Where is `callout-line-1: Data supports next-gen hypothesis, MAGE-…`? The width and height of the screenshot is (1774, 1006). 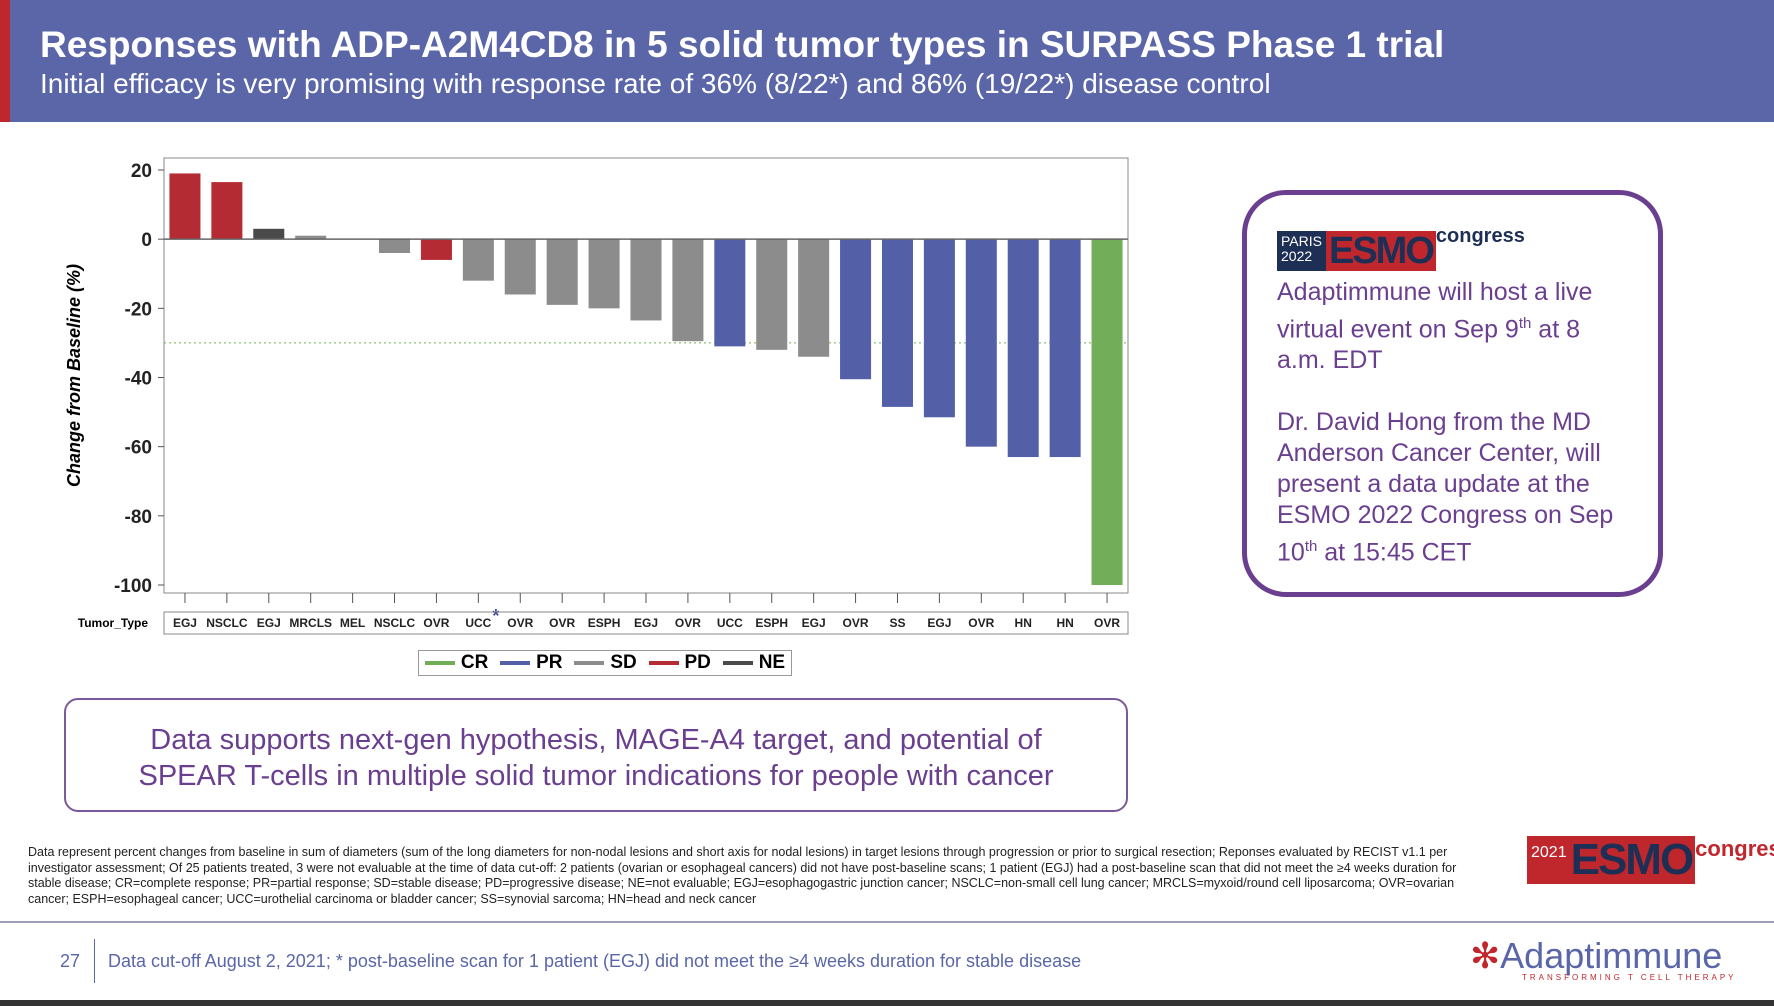
callout-line-1: Data supports next-gen hypothesis, MAGE-… is located at coordinates (596, 740).